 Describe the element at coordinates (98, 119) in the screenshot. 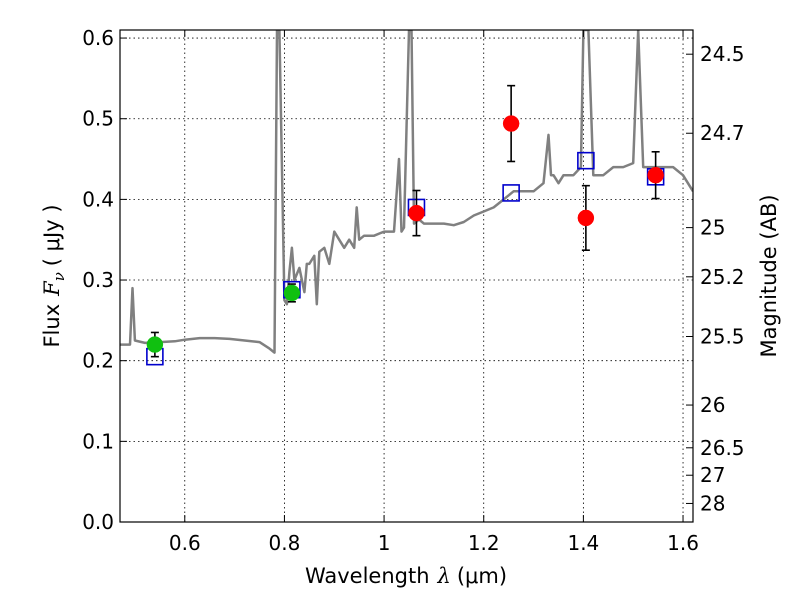

I see `y-tick-label: 0.5` at that location.